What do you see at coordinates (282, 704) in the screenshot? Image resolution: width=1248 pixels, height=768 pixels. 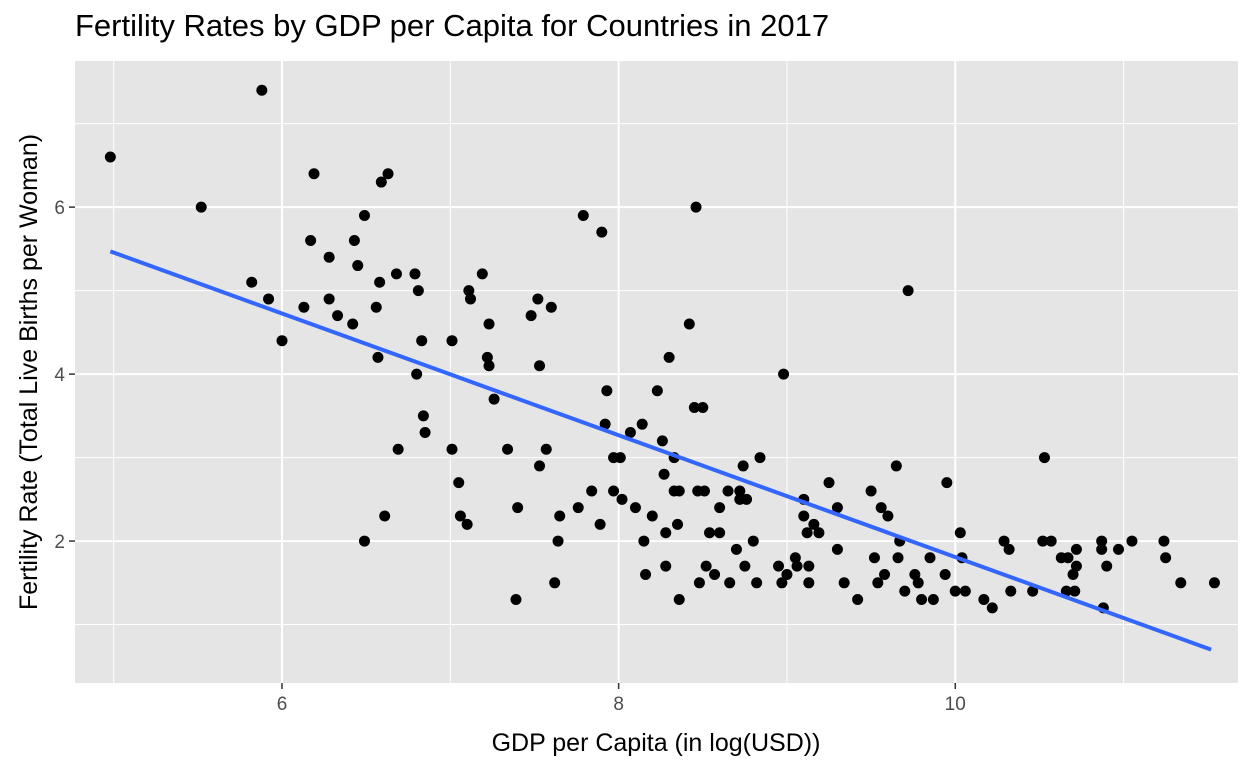 I see `x-tick-label: 6` at bounding box center [282, 704].